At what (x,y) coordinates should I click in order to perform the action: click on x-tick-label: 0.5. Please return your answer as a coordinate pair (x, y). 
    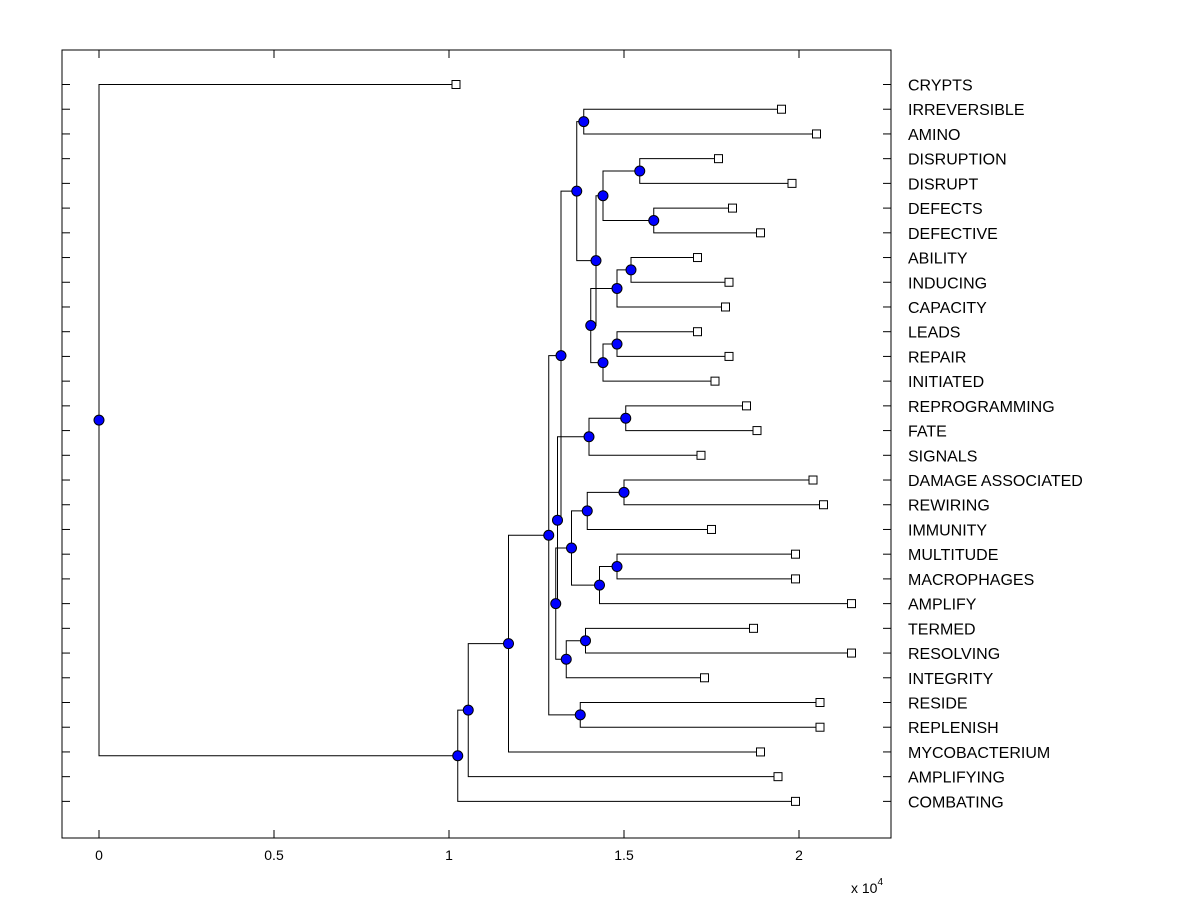
    Looking at the image, I should click on (274, 855).